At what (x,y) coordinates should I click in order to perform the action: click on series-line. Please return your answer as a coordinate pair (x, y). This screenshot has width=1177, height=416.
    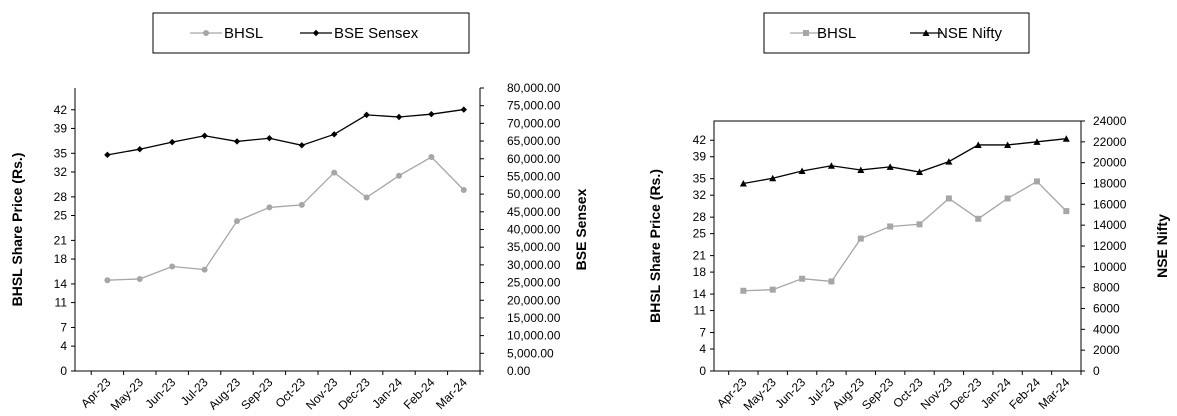
    Looking at the image, I should click on (285, 132).